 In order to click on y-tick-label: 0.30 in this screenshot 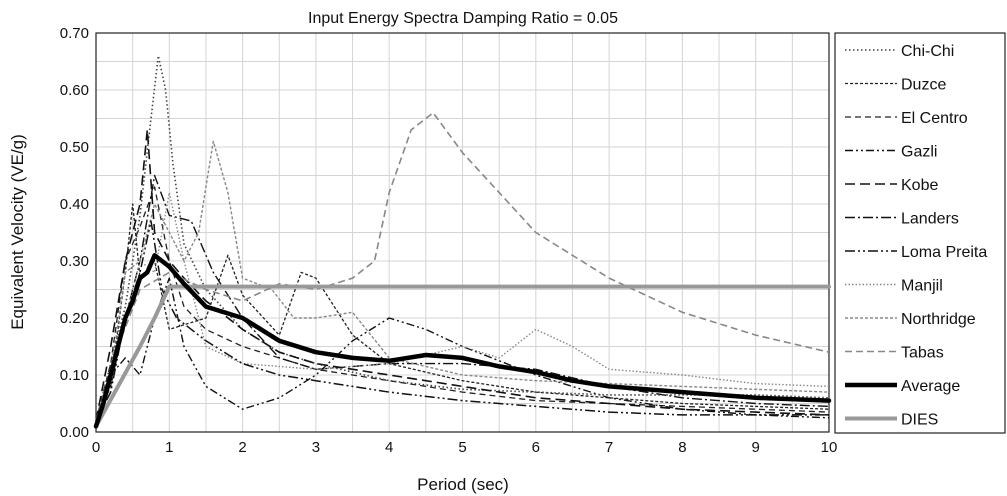, I will do `click(74, 261)`.